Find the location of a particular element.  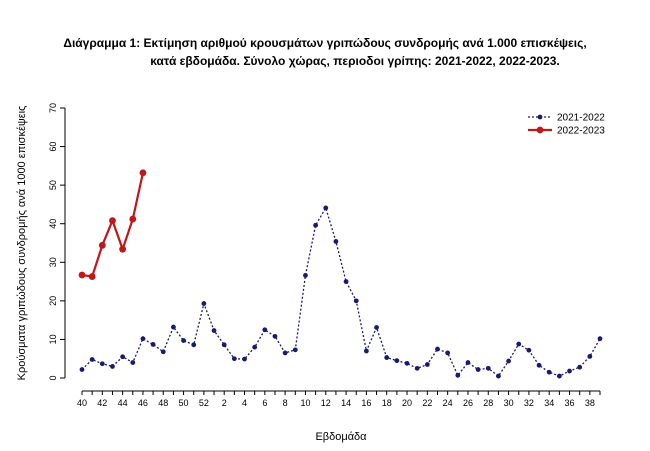

y-tick-label: 50 is located at coordinates (53, 185).